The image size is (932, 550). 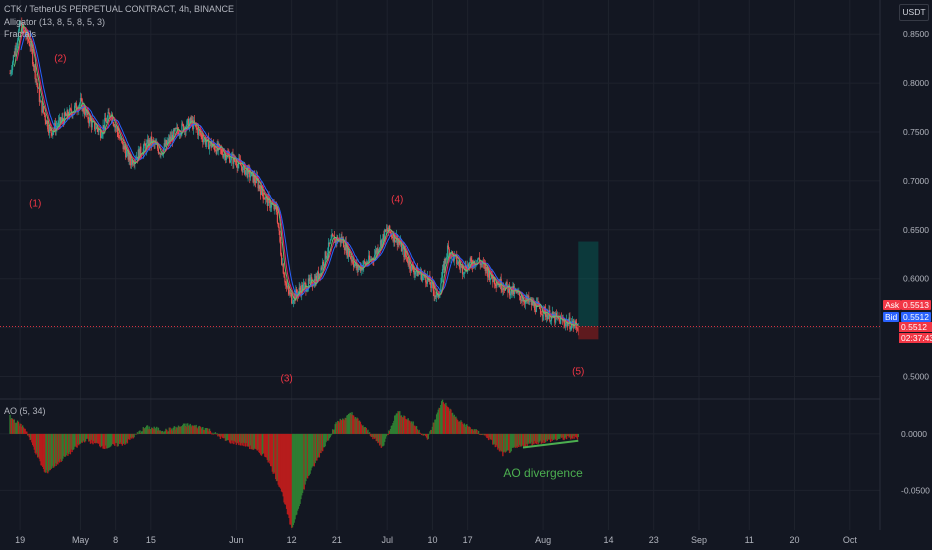 I want to click on currency-selector: USDT, so click(x=914, y=12).